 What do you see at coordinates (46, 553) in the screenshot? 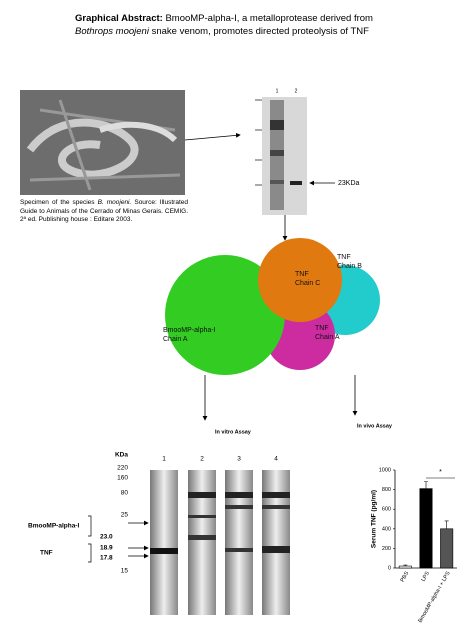
I see `gel-annotation: TNF` at bounding box center [46, 553].